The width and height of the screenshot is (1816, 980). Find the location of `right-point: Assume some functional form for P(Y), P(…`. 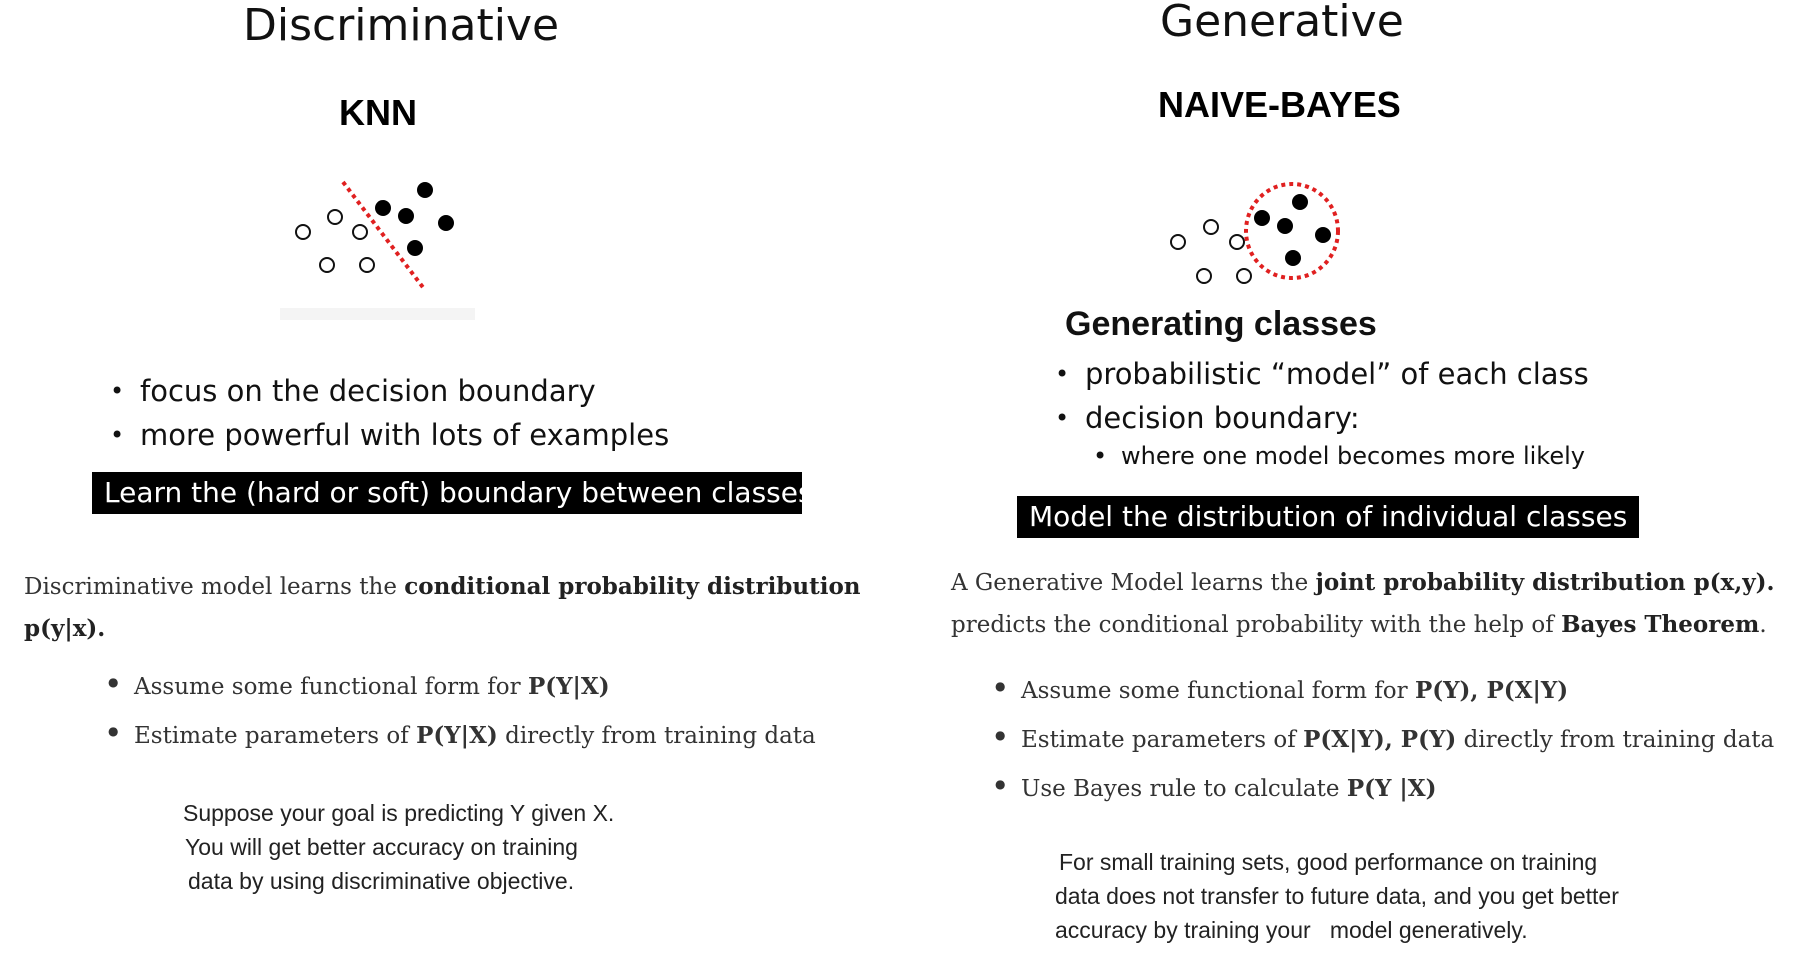

right-point: Assume some functional form for P(Y), P(… is located at coordinates (1384, 690).